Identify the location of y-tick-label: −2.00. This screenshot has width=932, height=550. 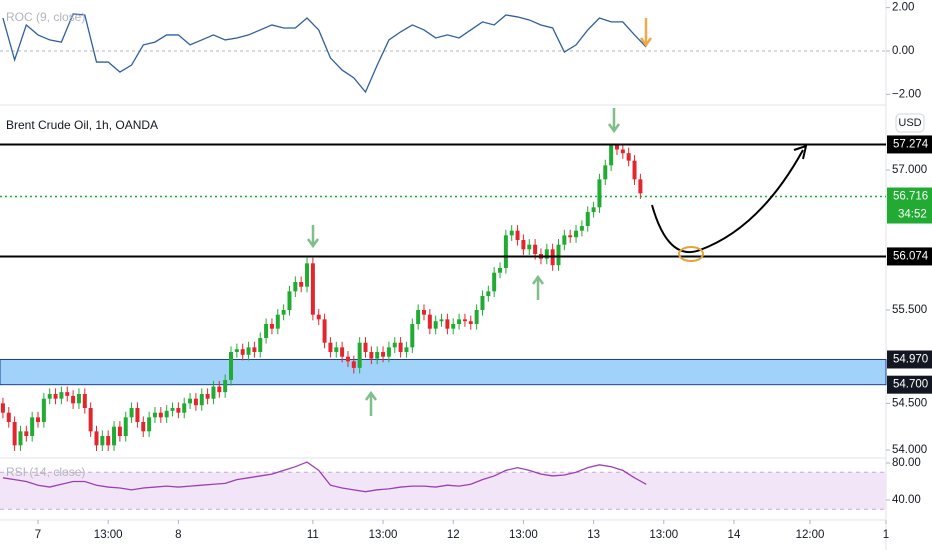
(906, 94).